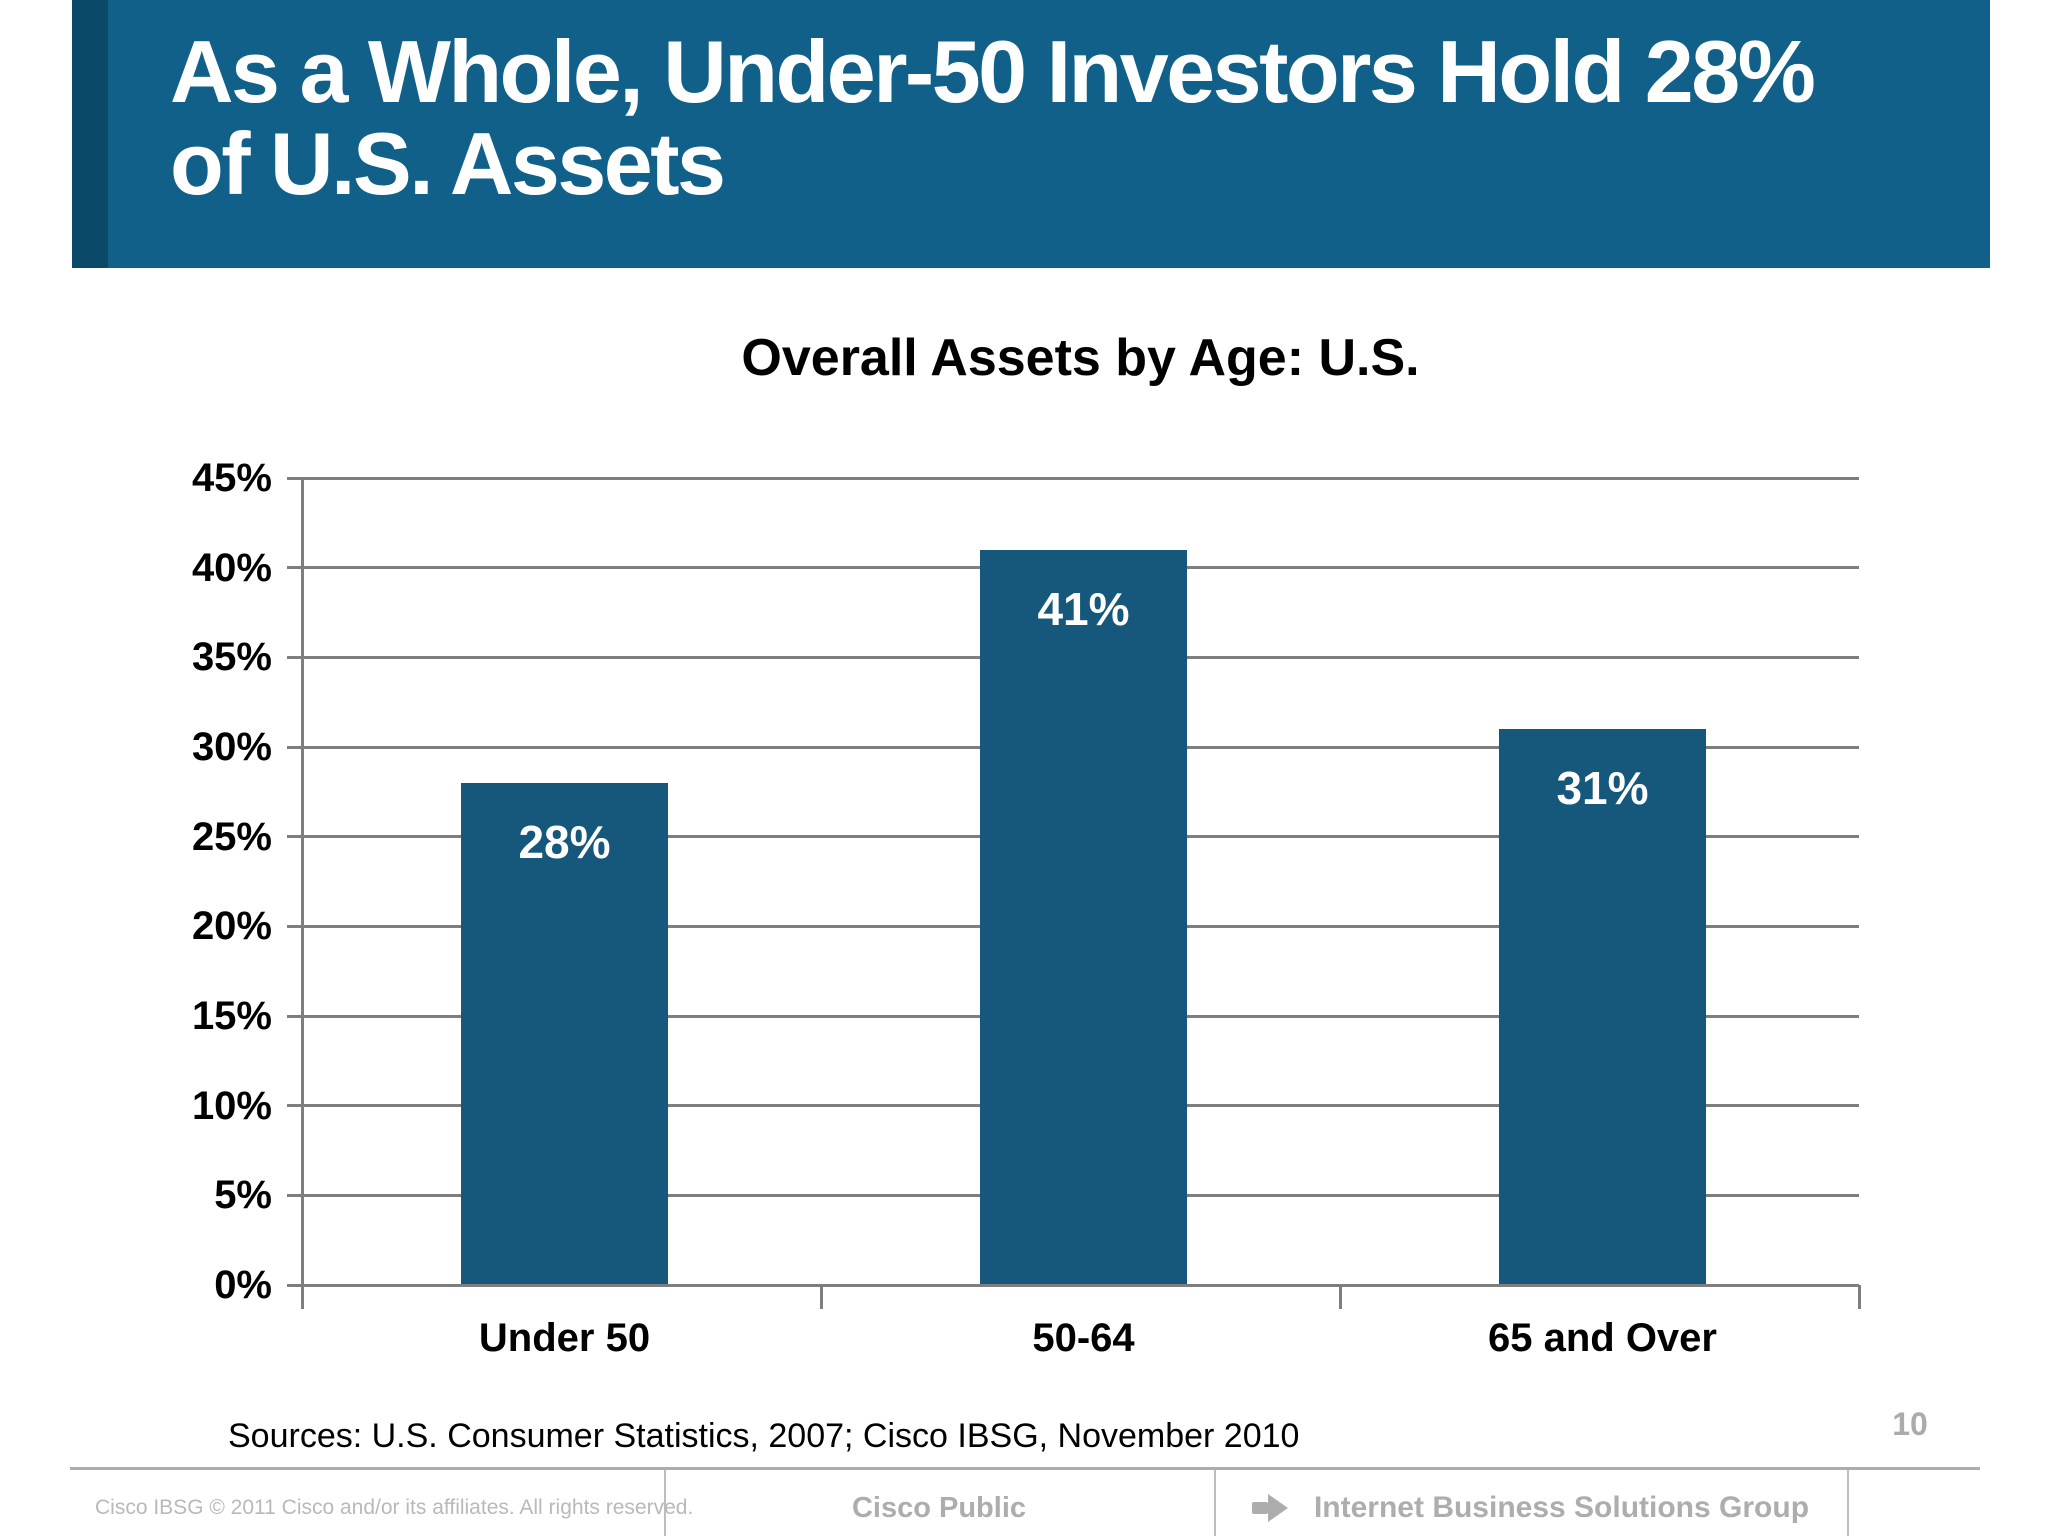 The height and width of the screenshot is (1536, 2048). I want to click on footer-divider, so click(1025, 1468).